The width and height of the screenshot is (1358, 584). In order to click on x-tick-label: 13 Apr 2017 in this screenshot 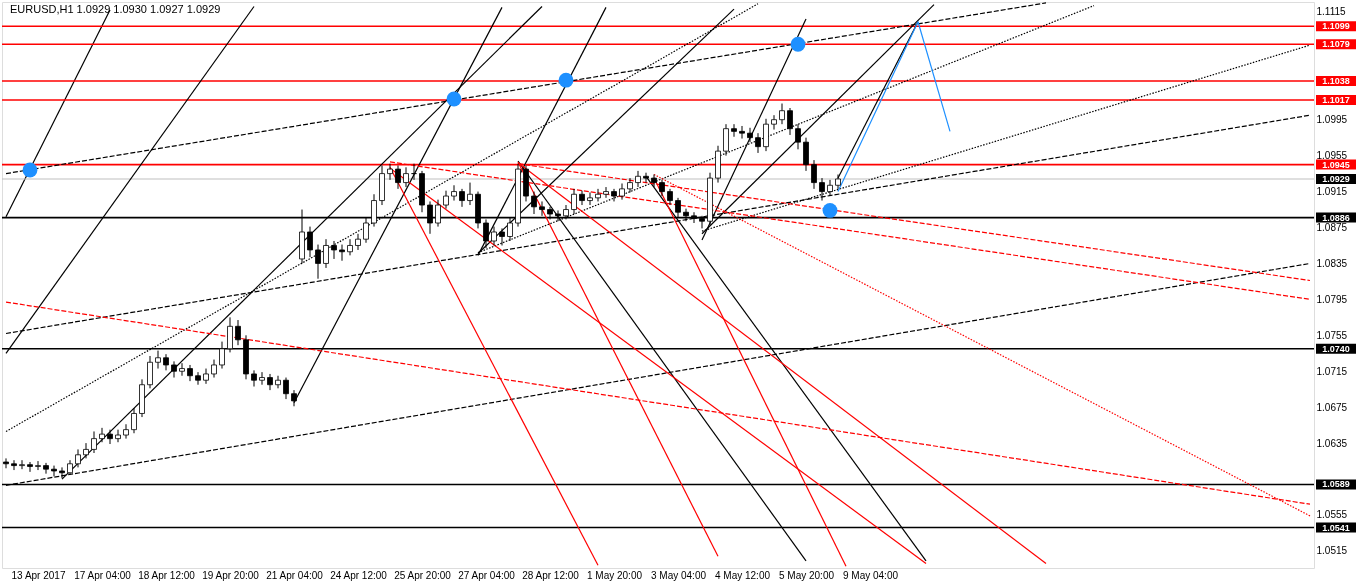, I will do `click(38, 575)`.